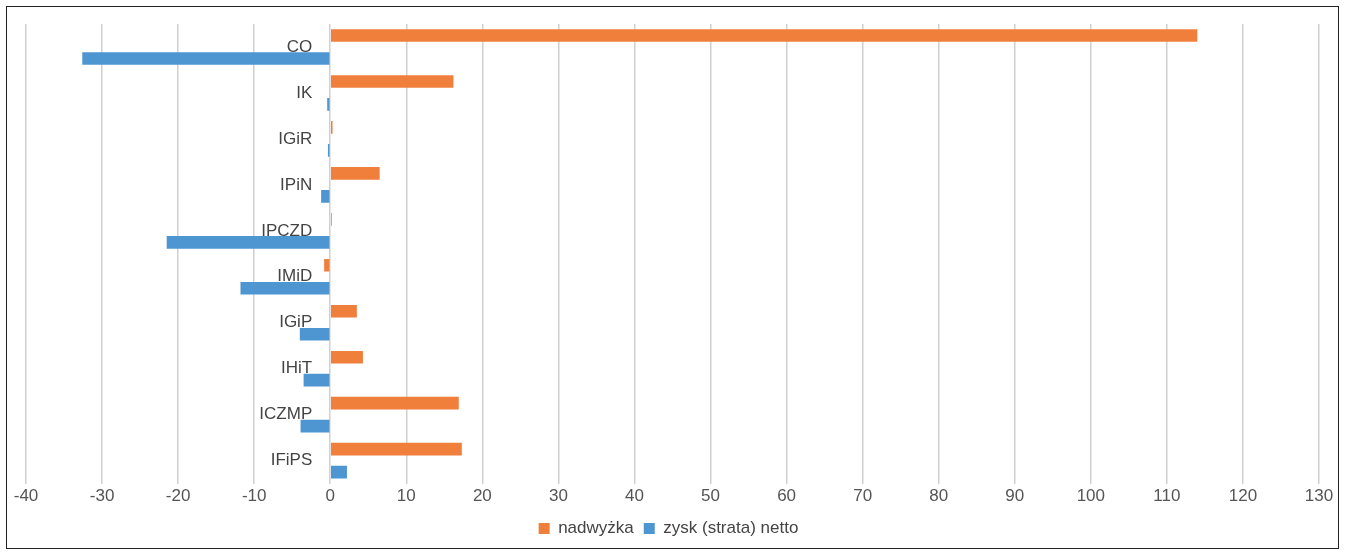 This screenshot has width=1345, height=555. Describe the element at coordinates (863, 496) in the screenshot. I see `x-tick-label: 70` at that location.